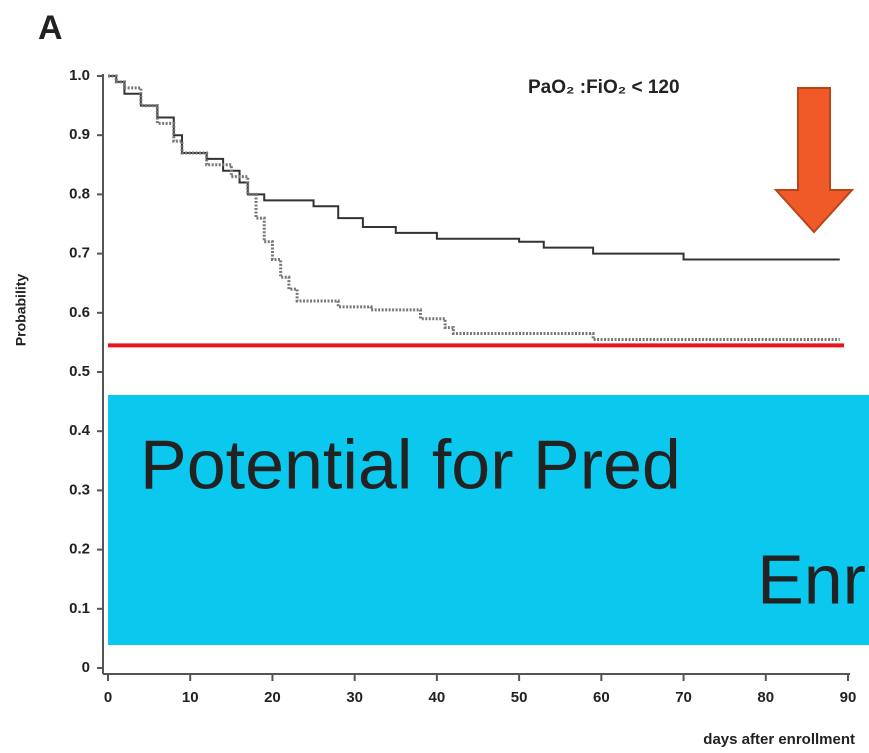 The height and width of the screenshot is (753, 869). Describe the element at coordinates (683, 697) in the screenshot. I see `x-tick-label: 70` at that location.